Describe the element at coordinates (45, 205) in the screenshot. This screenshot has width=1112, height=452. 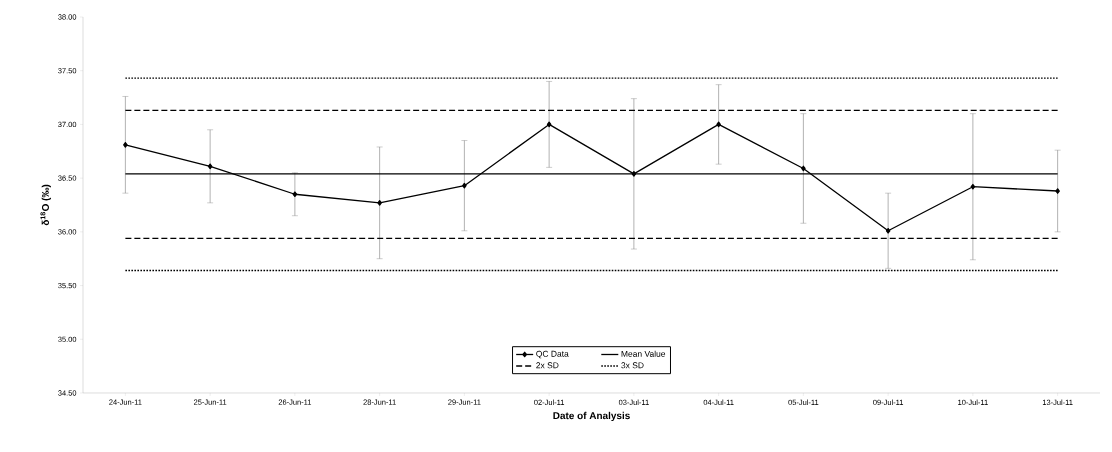
I see `y-axis-title: δ$^{18}$O (‰)` at that location.